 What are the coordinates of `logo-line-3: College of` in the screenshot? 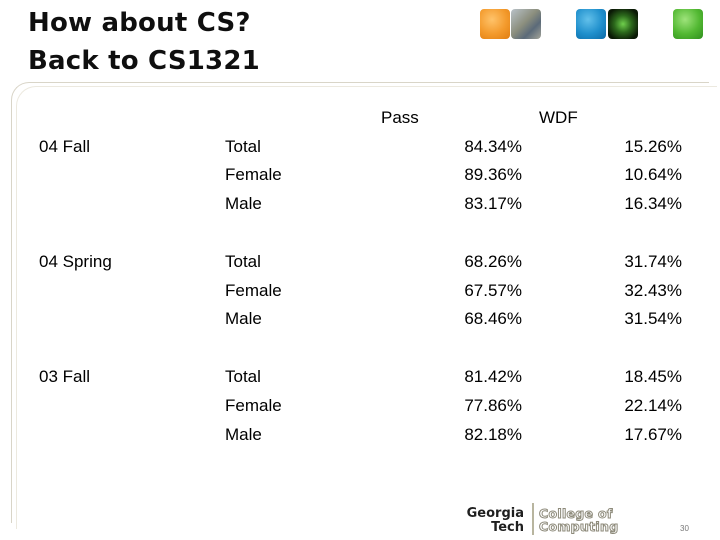 It's located at (575, 513).